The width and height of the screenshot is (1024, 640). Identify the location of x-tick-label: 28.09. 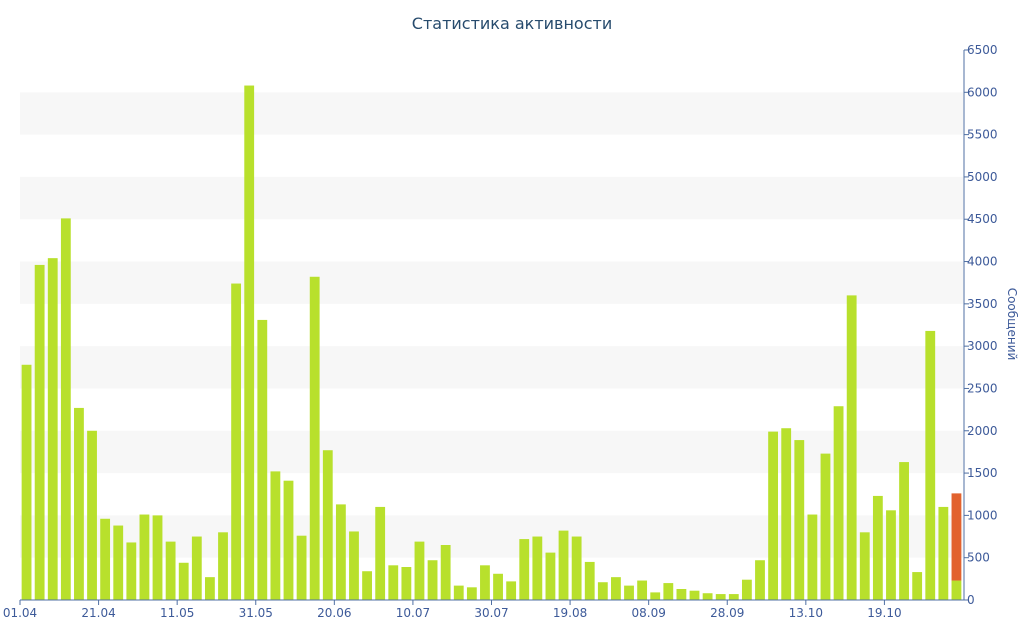
(727, 613).